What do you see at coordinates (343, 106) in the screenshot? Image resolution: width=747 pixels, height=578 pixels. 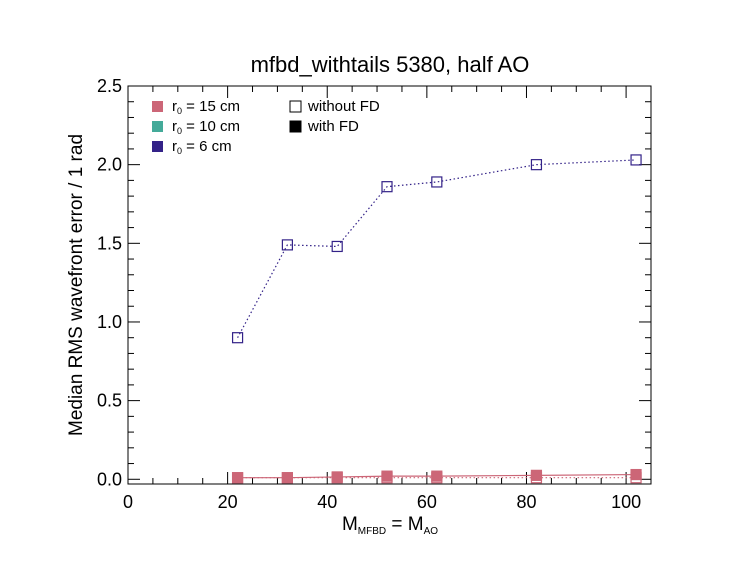 I see `legend-label: without FD` at bounding box center [343, 106].